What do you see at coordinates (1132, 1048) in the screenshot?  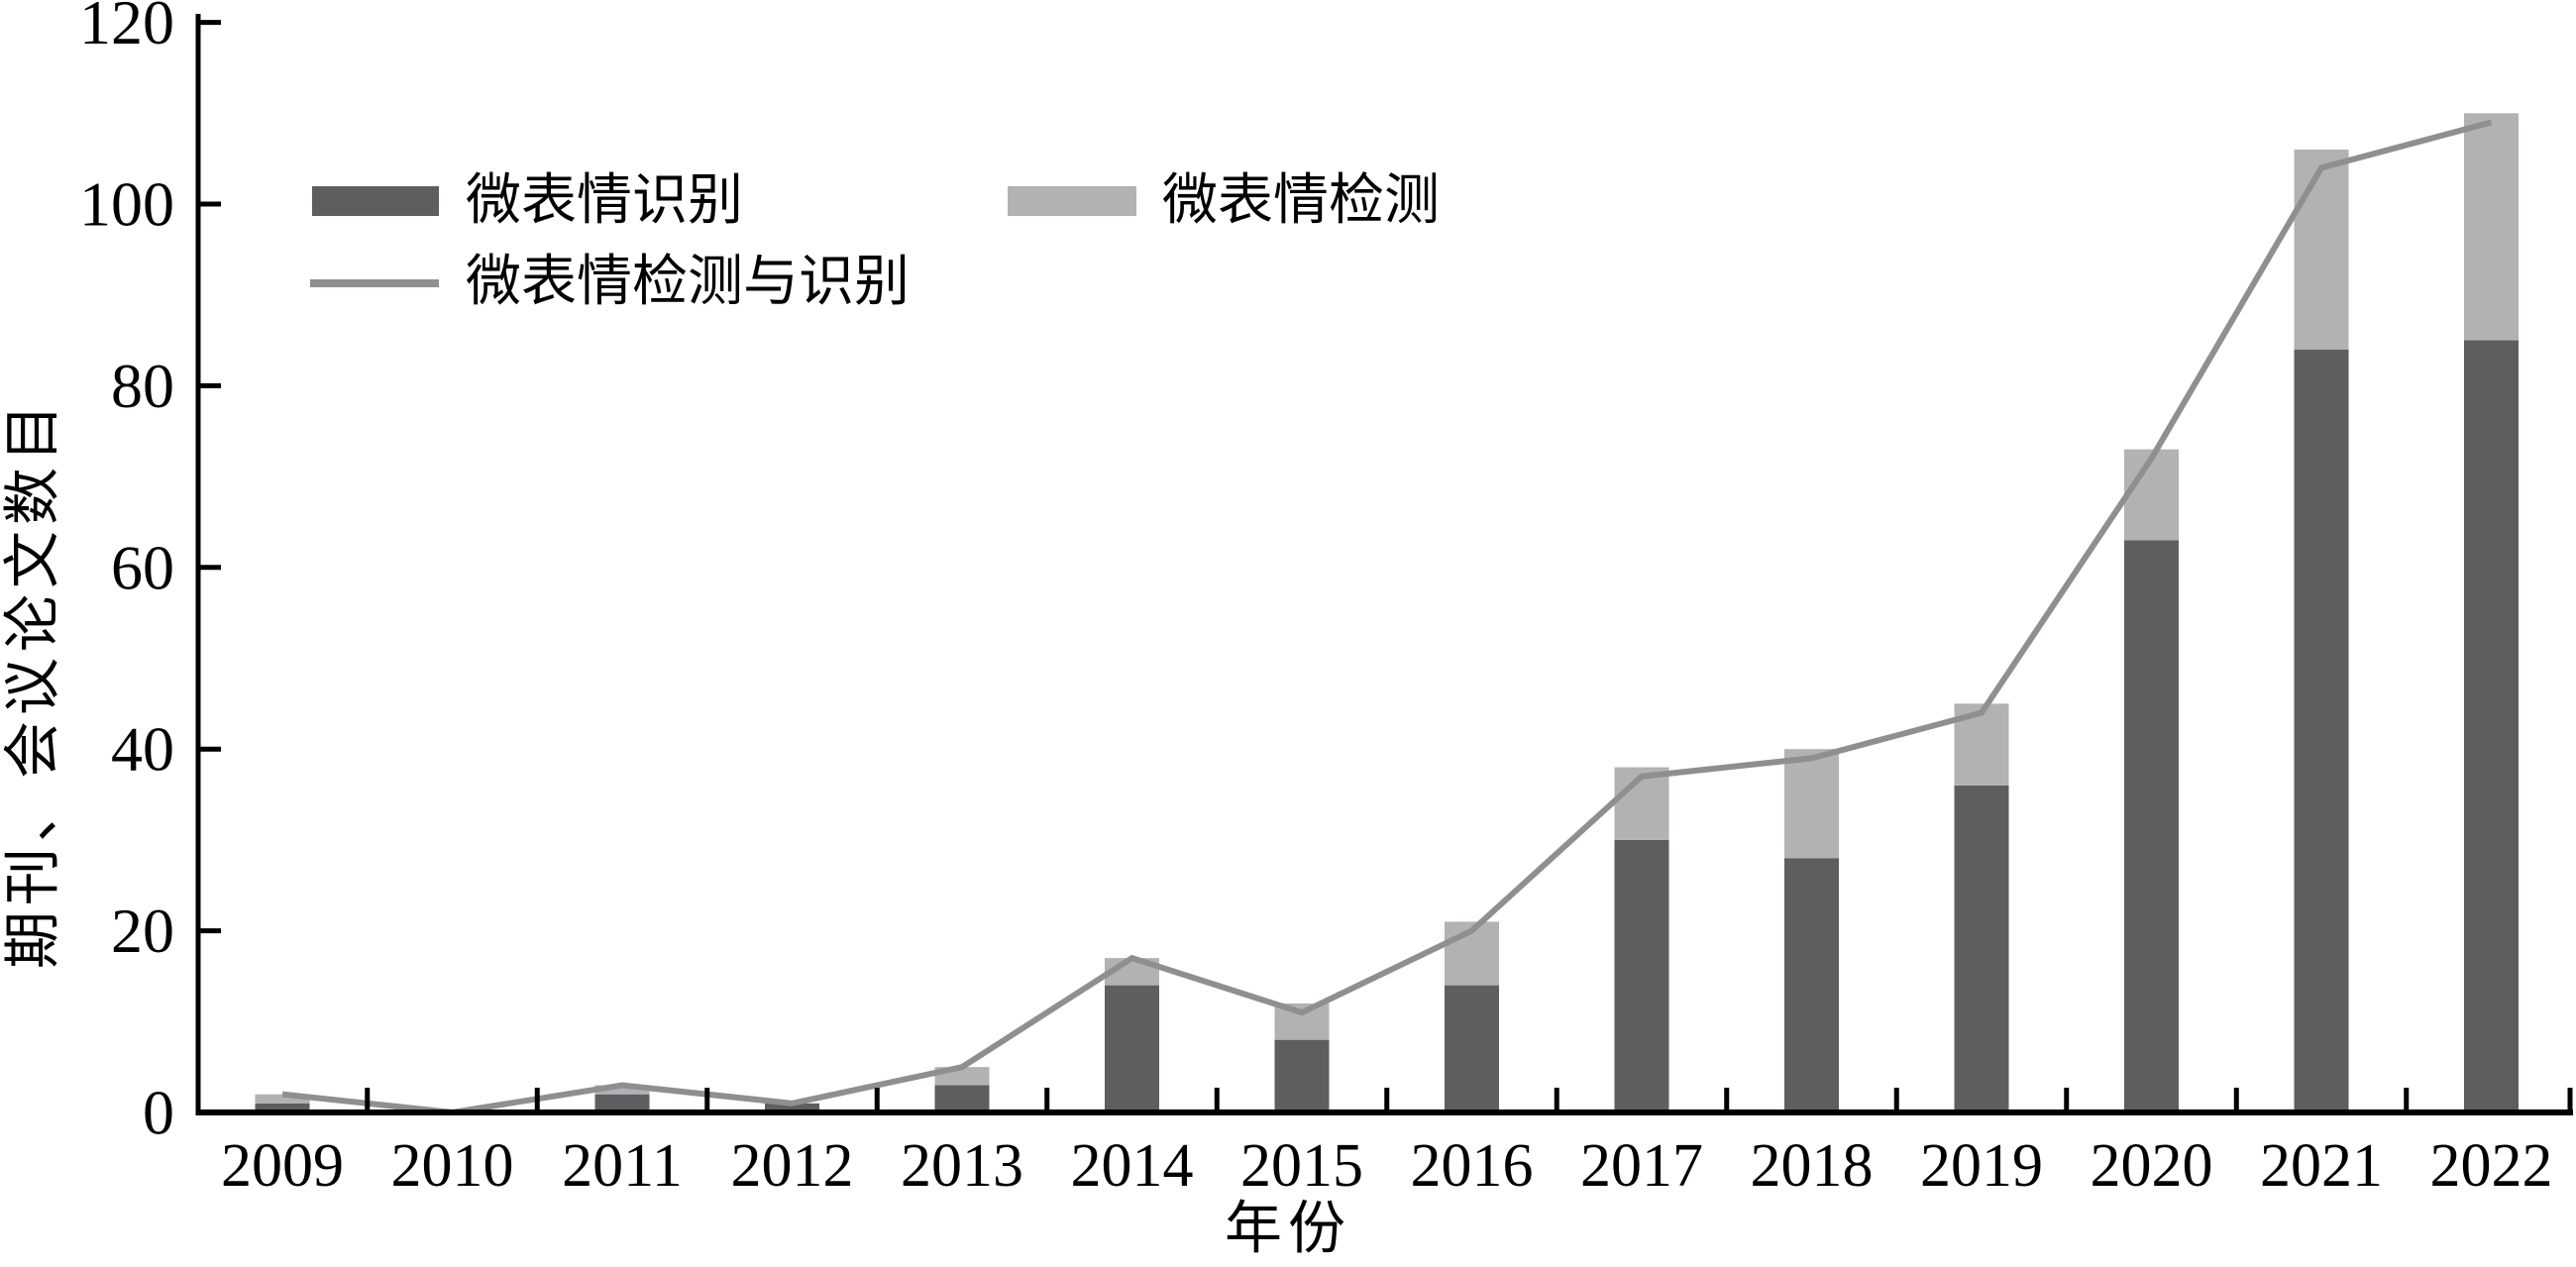 I see `bar-2014-recognition` at bounding box center [1132, 1048].